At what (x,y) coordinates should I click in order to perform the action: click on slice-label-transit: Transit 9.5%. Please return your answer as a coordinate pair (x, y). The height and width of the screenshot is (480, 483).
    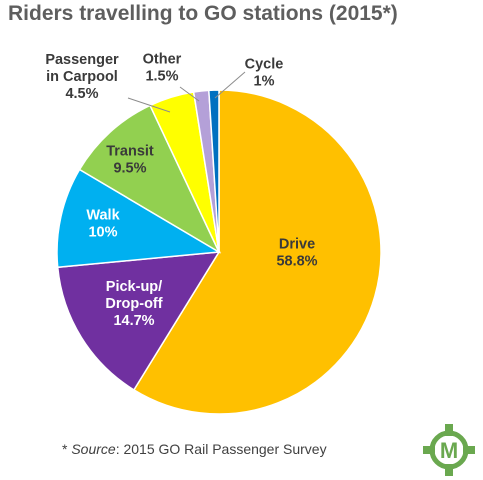
    Looking at the image, I should click on (130, 160).